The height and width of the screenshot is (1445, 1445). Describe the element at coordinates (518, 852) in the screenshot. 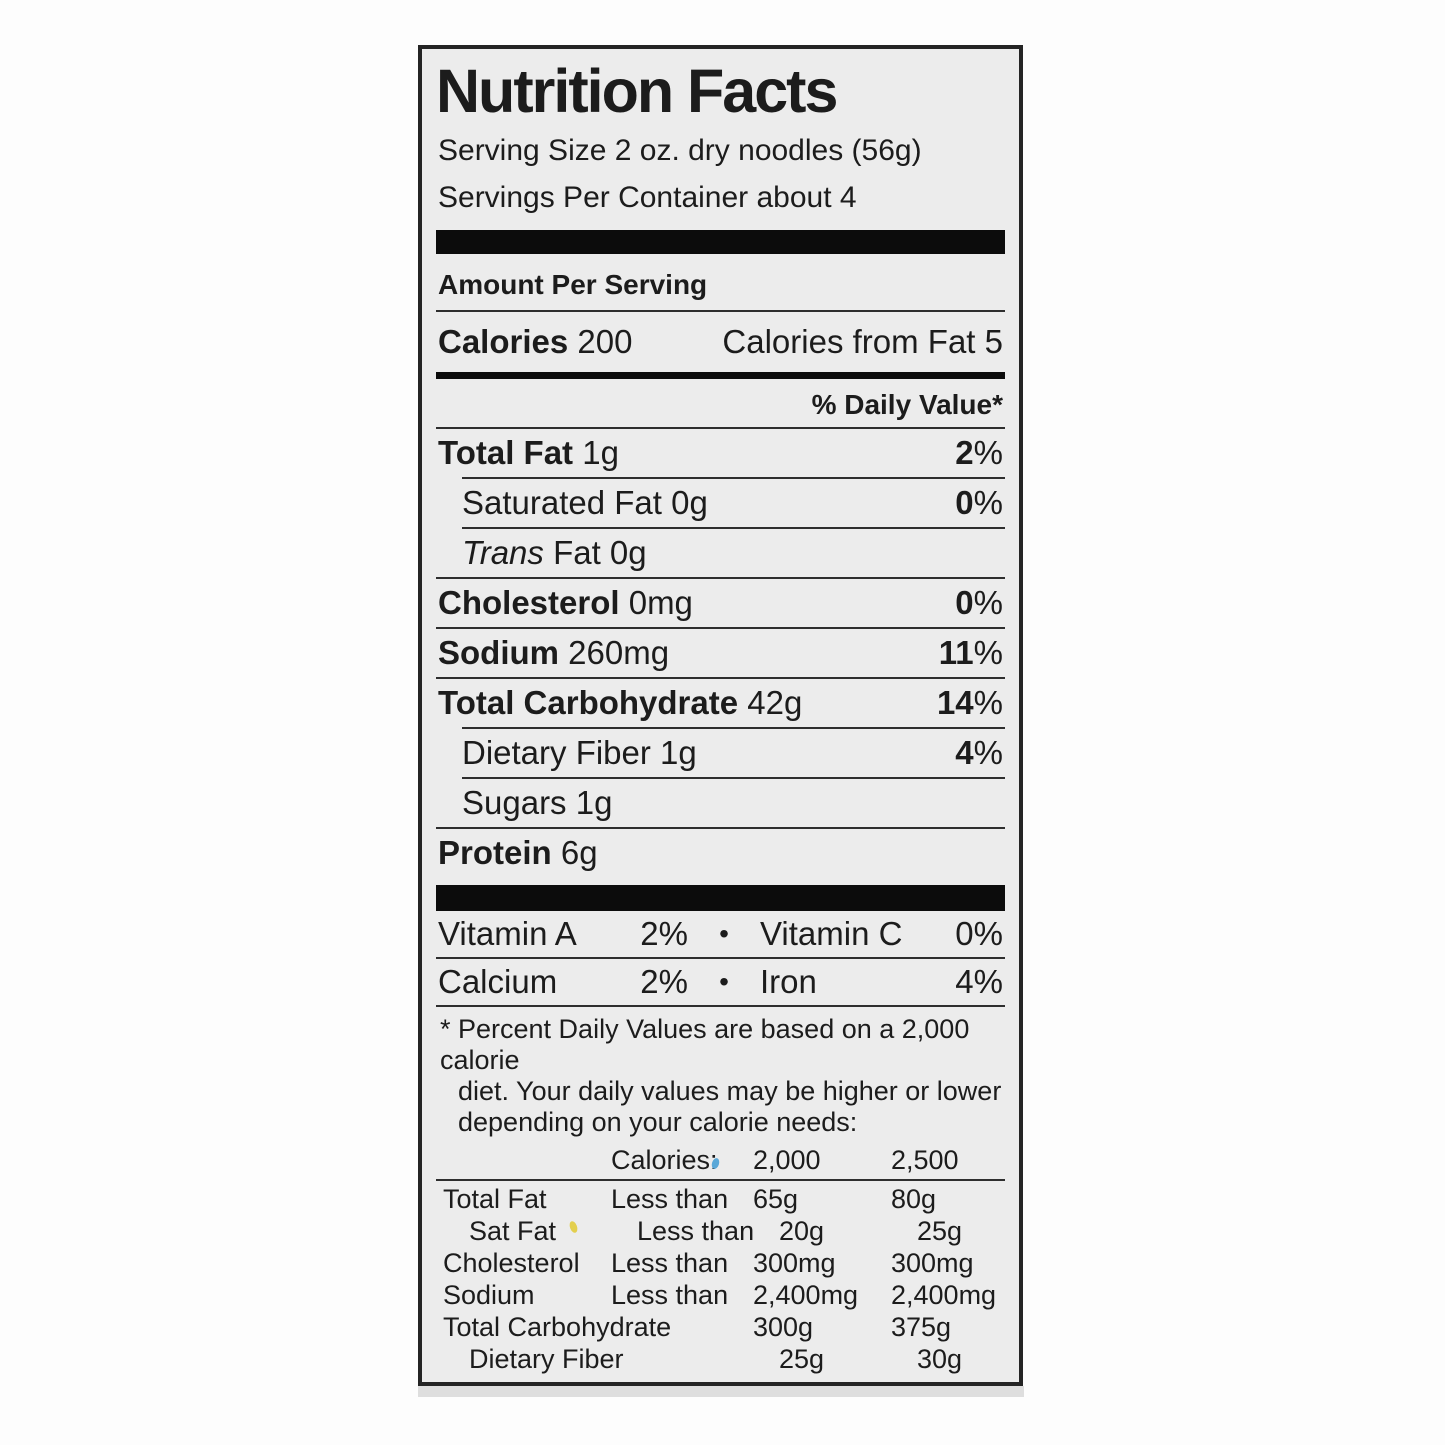

I see `nutrient-row-protein: Protein 6g` at that location.